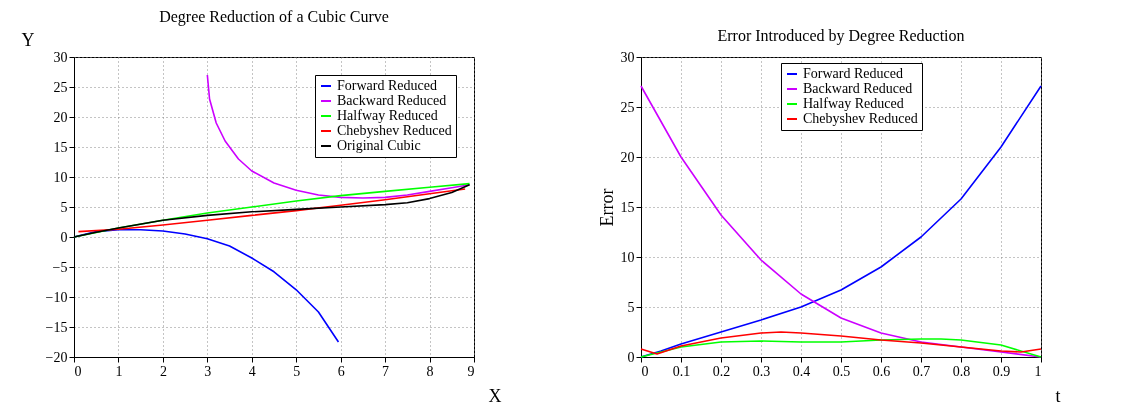  I want to click on x-tick-label: 0.3, so click(761, 371).